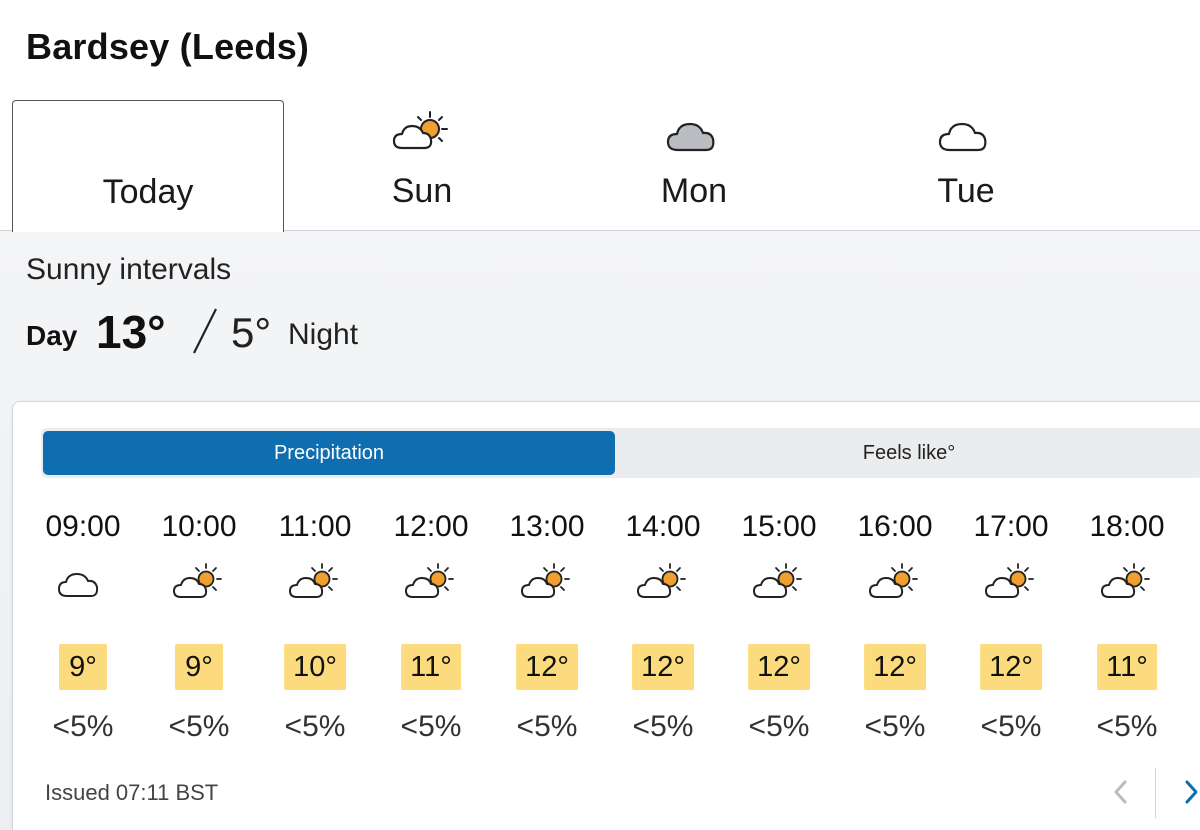 The height and width of the screenshot is (830, 1200). Describe the element at coordinates (1011, 526) in the screenshot. I see `hour-time: 17:00` at that location.